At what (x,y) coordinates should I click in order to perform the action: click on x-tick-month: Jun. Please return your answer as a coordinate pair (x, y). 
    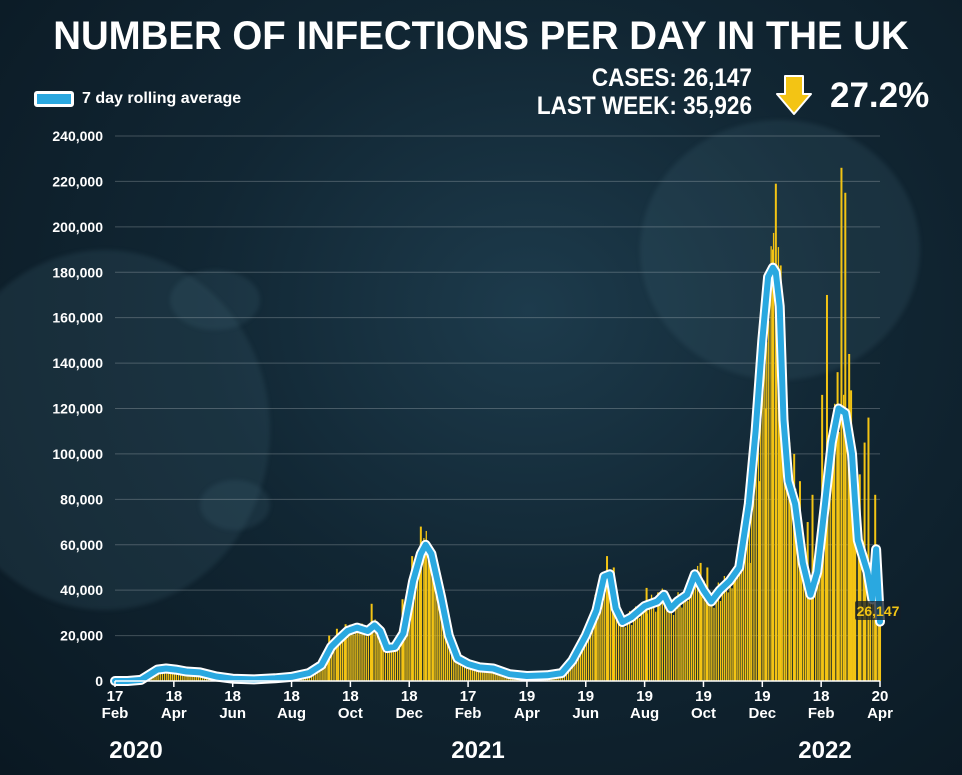
    Looking at the image, I should click on (232, 713).